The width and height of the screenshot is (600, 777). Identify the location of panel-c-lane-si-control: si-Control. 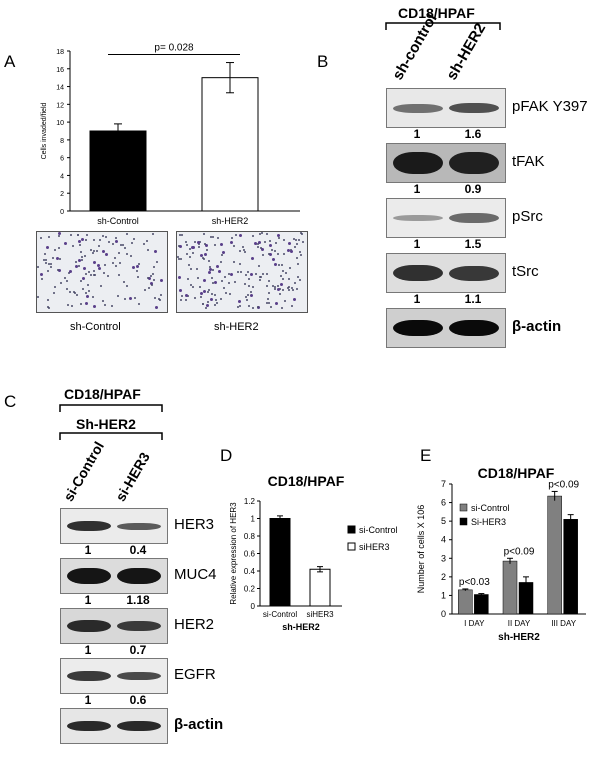
(84, 471).